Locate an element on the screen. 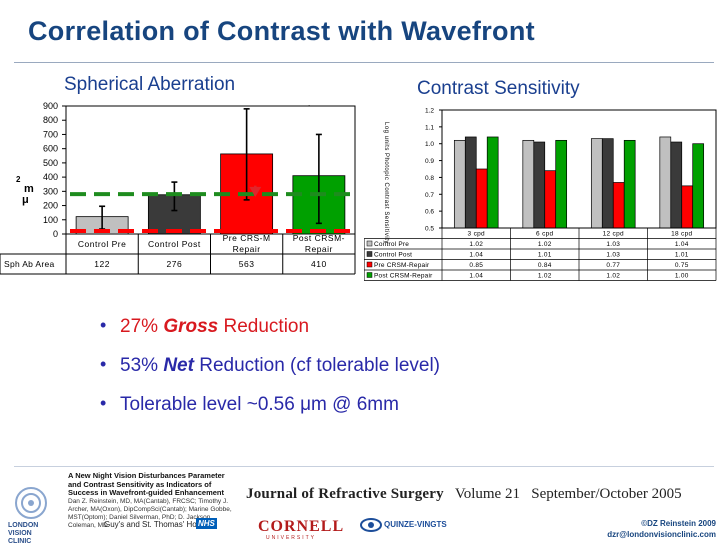 The height and width of the screenshot is (546, 728). category-label: 12 cpd is located at coordinates (613, 234).